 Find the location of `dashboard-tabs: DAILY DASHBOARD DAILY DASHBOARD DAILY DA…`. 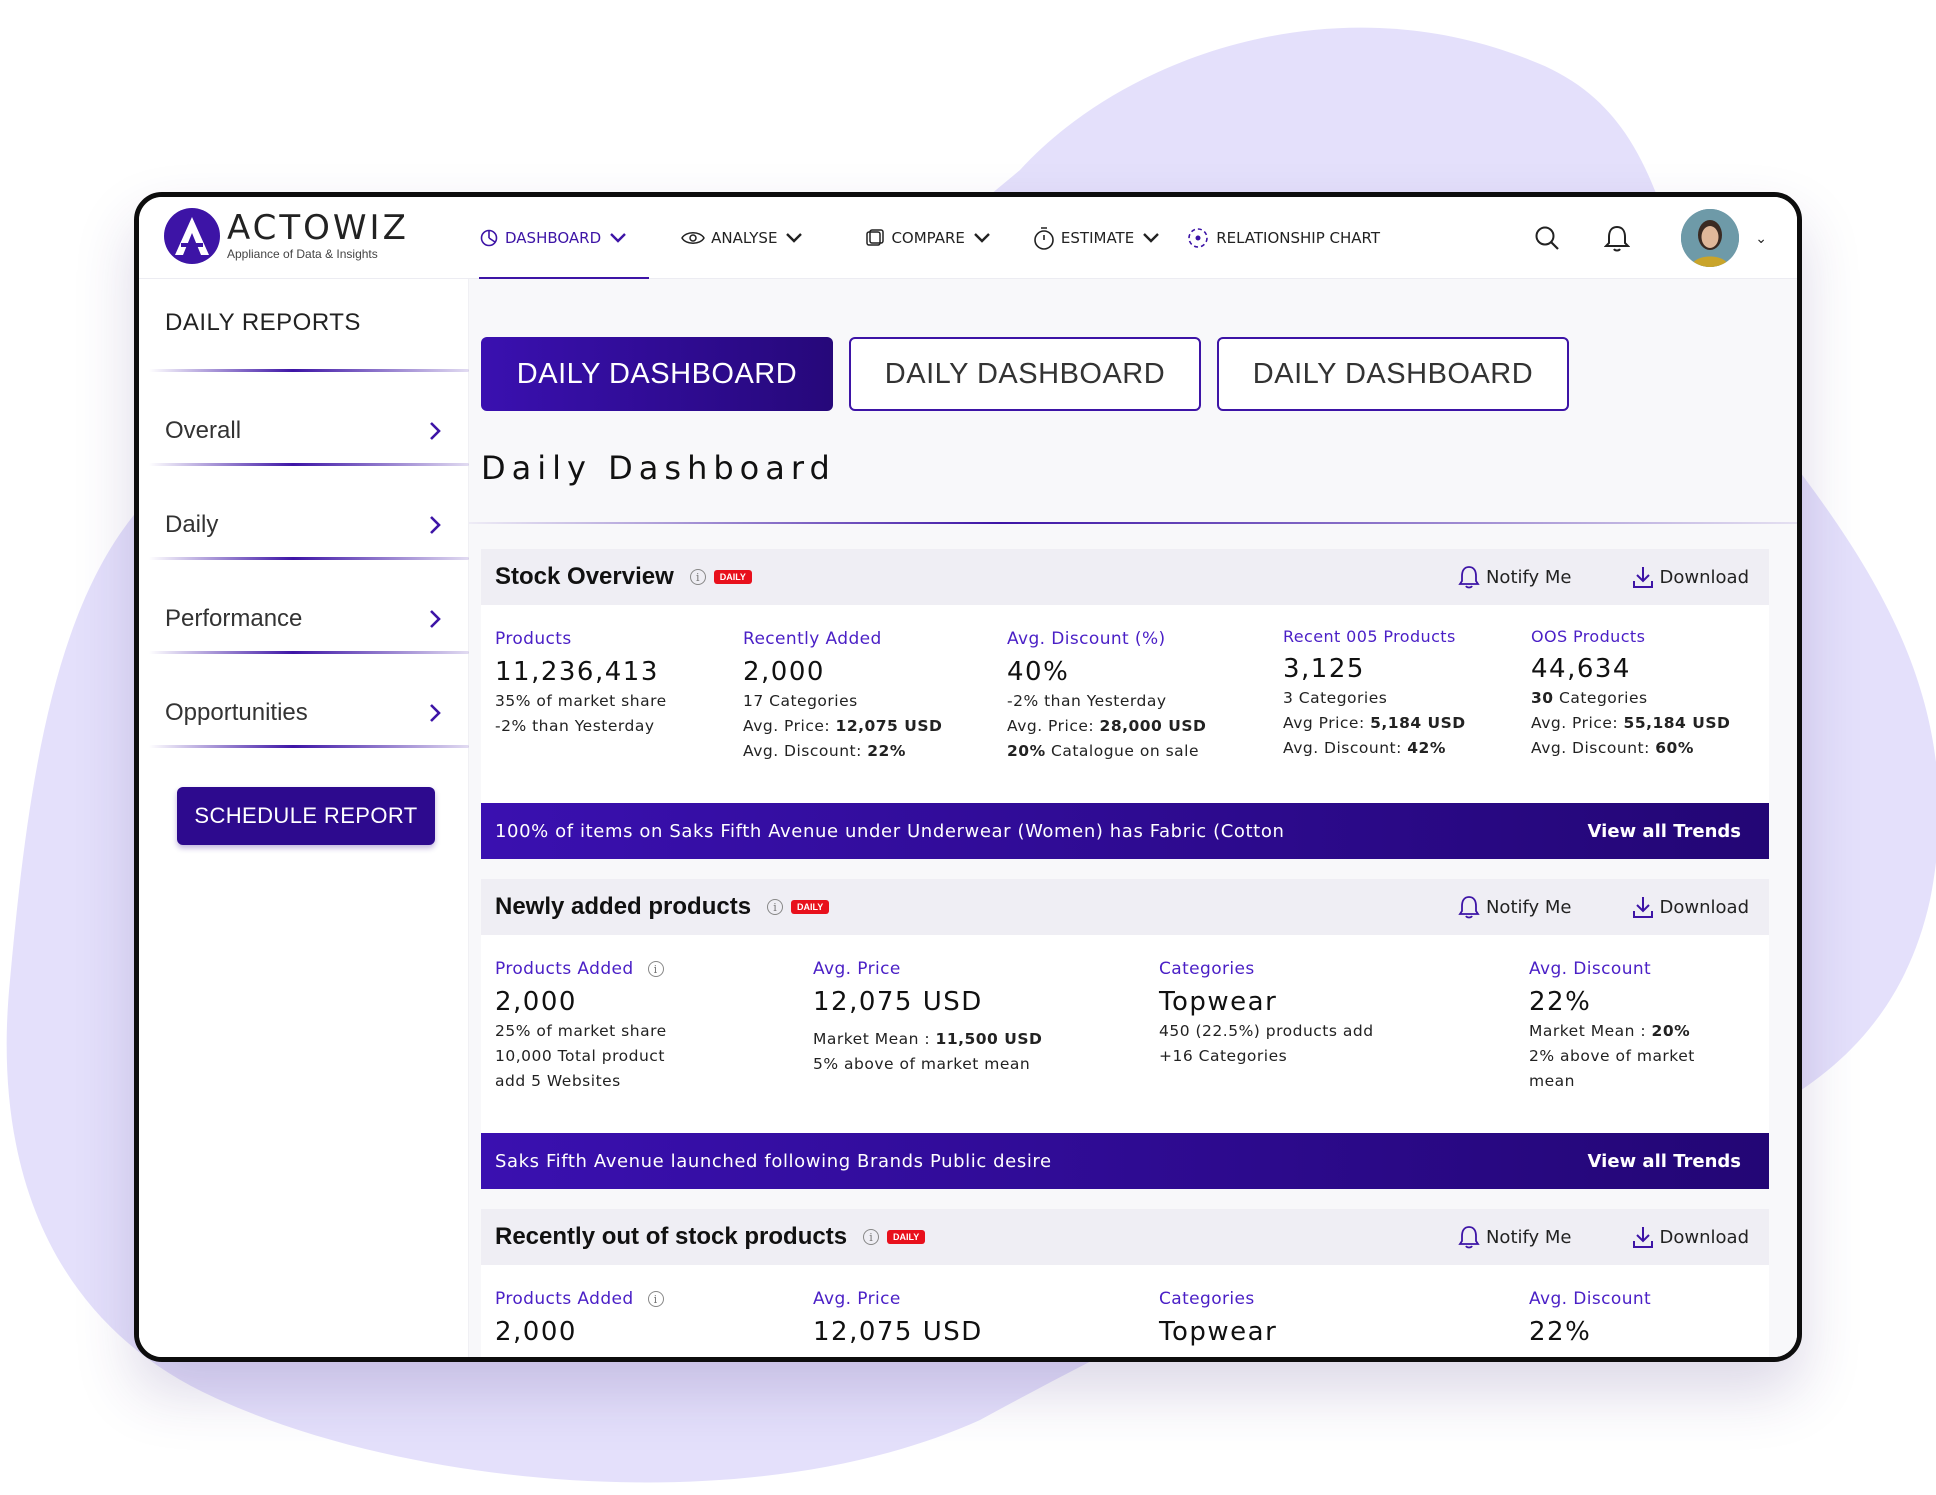

dashboard-tabs: DAILY DASHBOARD DAILY DASHBOARD DAILY DA… is located at coordinates (1033, 374).